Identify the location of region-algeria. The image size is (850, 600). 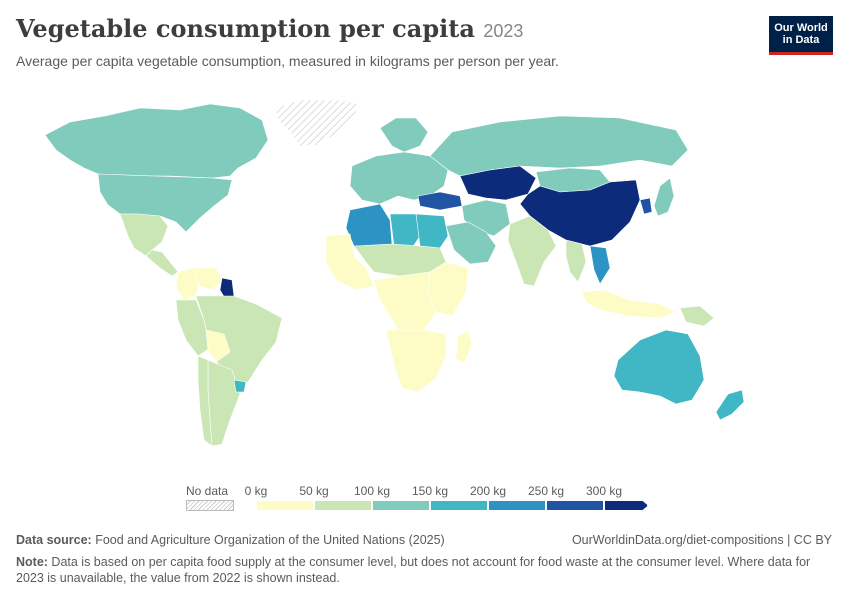
(369, 227).